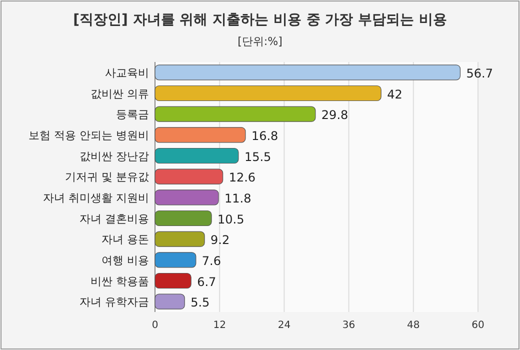 Image resolution: width=520 pixels, height=350 pixels. I want to click on x-tick-label: 0, so click(155, 325).